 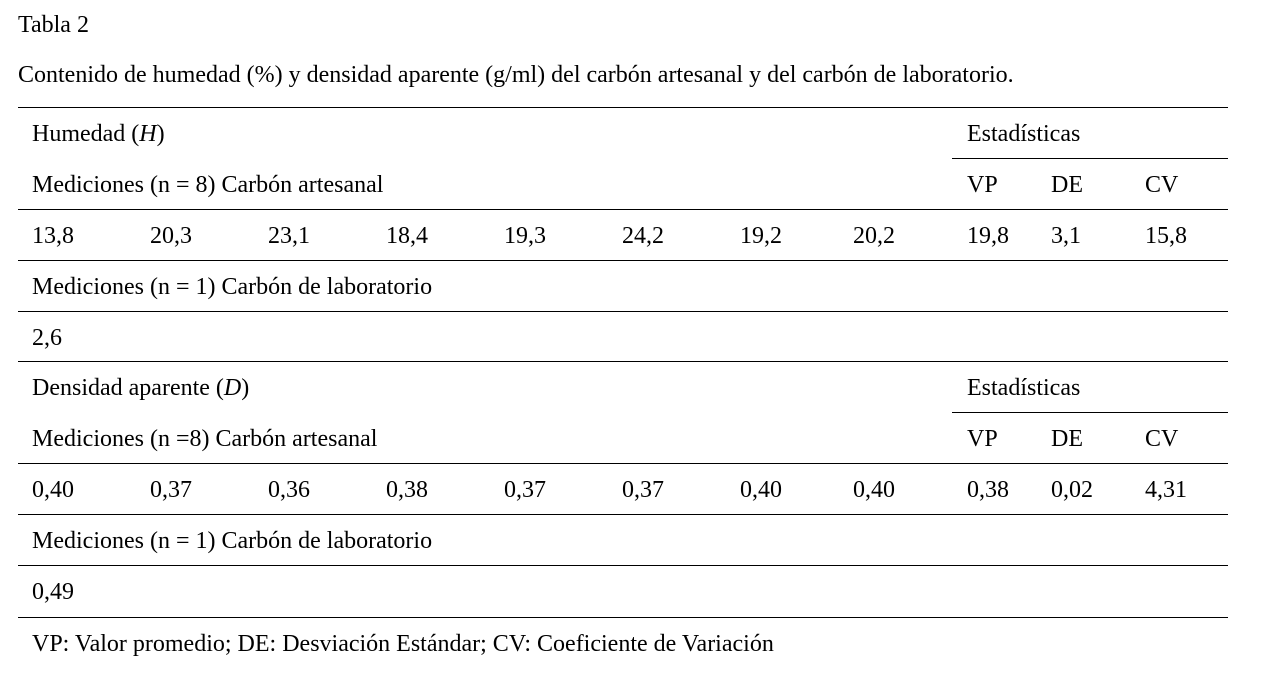 What do you see at coordinates (643, 236) in the screenshot?
I see `measurement: 24,2` at bounding box center [643, 236].